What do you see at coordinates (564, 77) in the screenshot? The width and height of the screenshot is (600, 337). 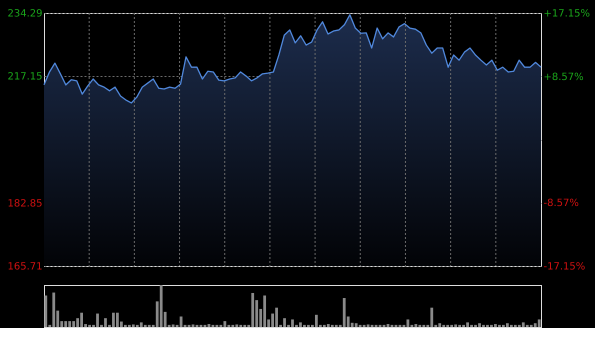 I see `y2-tick-label: +8.57%` at bounding box center [564, 77].